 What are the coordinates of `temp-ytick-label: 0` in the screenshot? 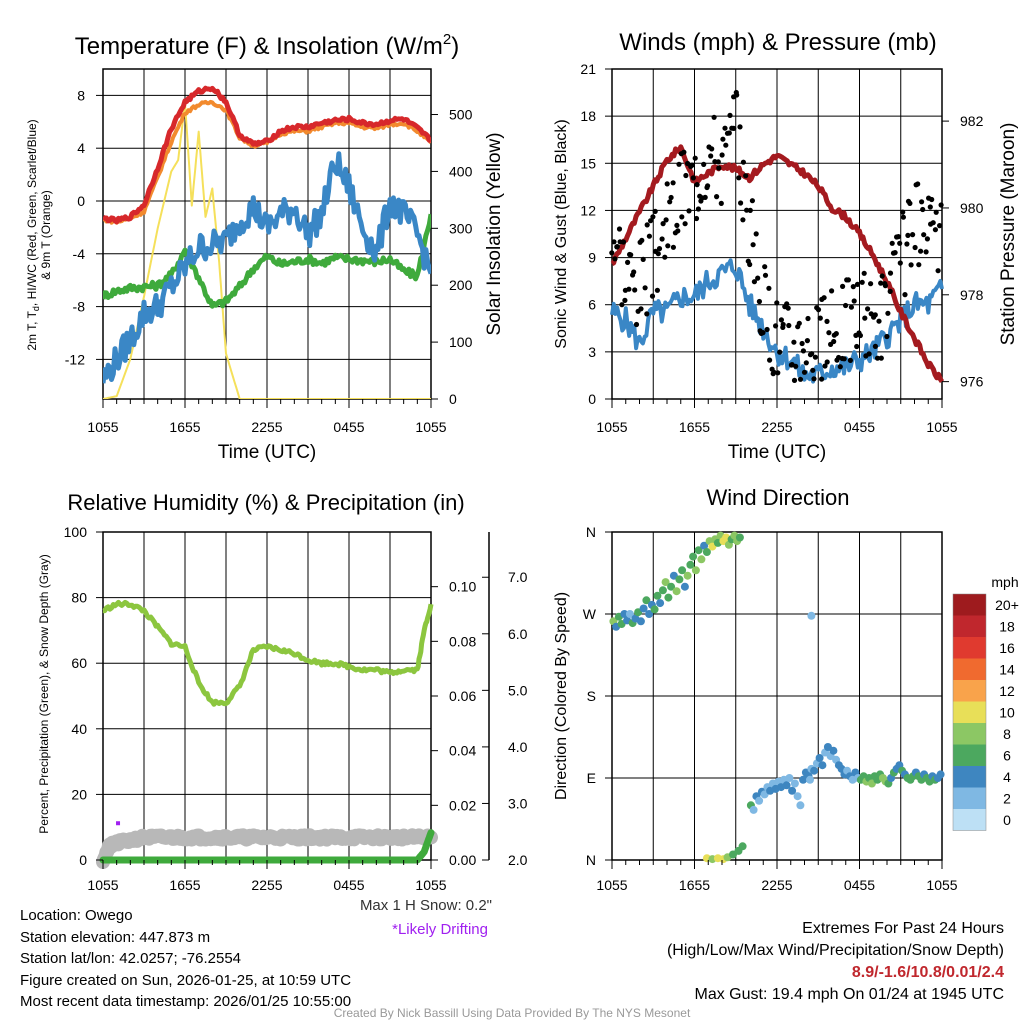 It's located at (81, 201).